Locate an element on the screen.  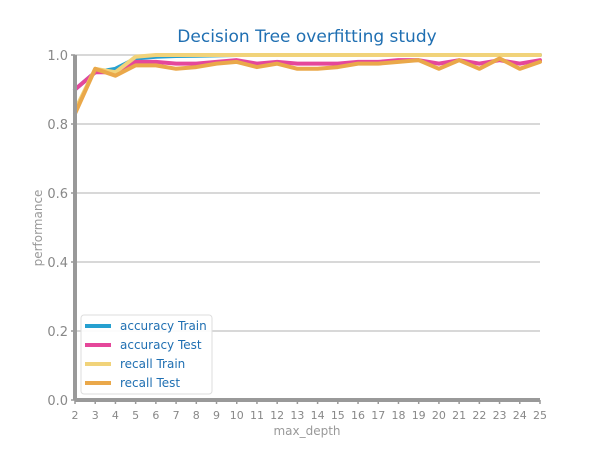
y-tick-label: 0.0 is located at coordinates (57, 401).